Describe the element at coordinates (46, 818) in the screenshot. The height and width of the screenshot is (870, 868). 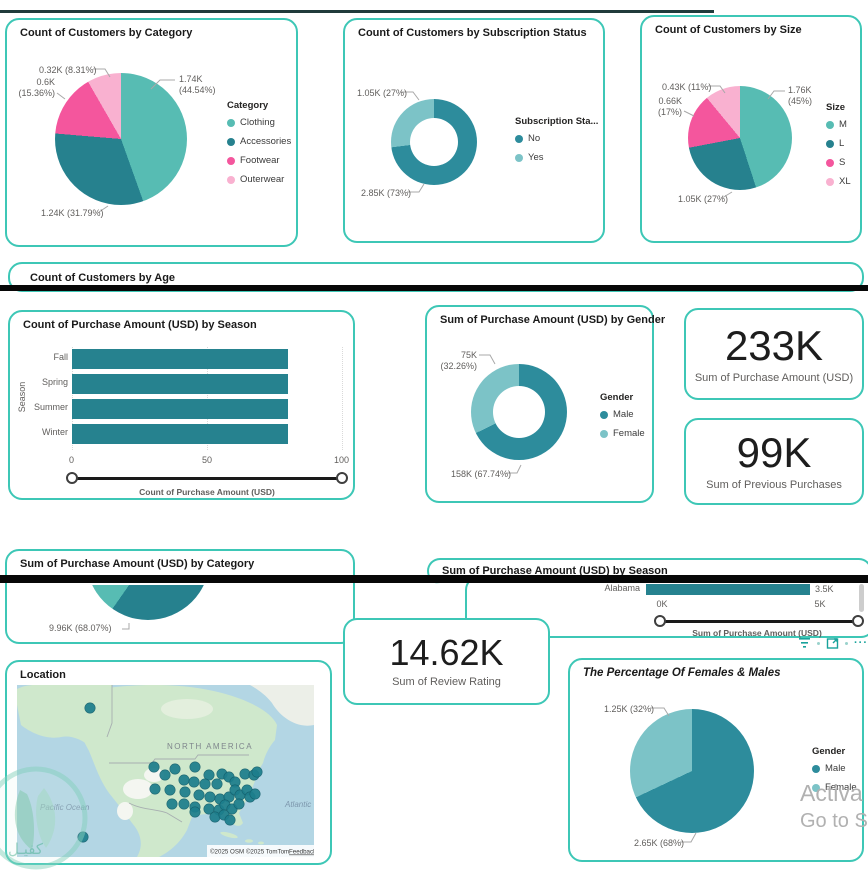
I see `watermark-leaf-right` at that location.